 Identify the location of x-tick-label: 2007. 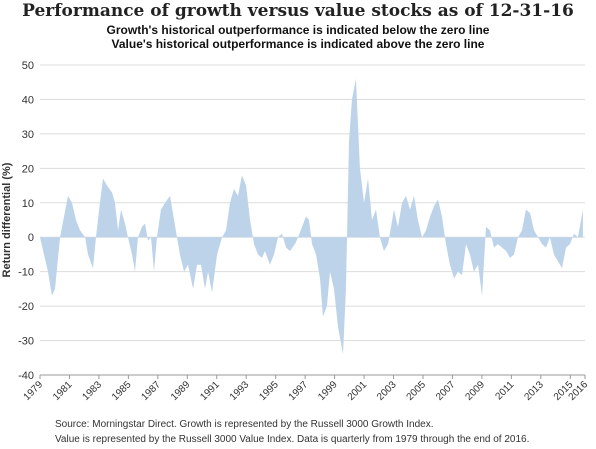
(446, 391).